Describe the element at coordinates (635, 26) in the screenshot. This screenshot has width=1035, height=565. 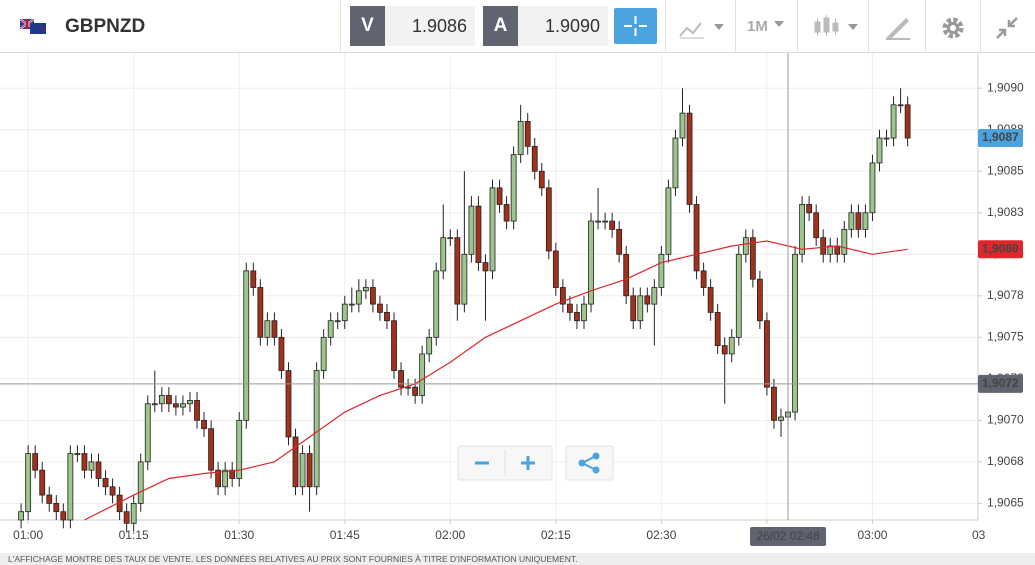
I see `crosshair-button` at that location.